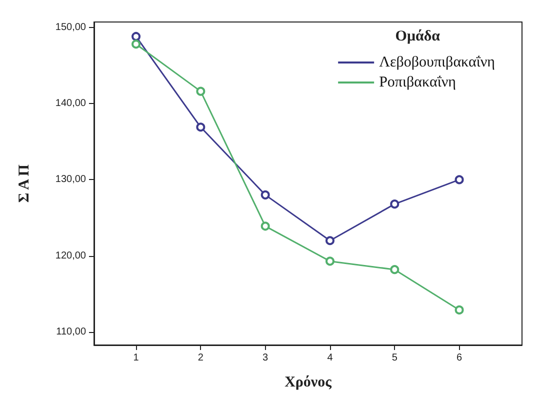  Describe the element at coordinates (418, 36) in the screenshot. I see `legend-title: Ομάδα` at that location.